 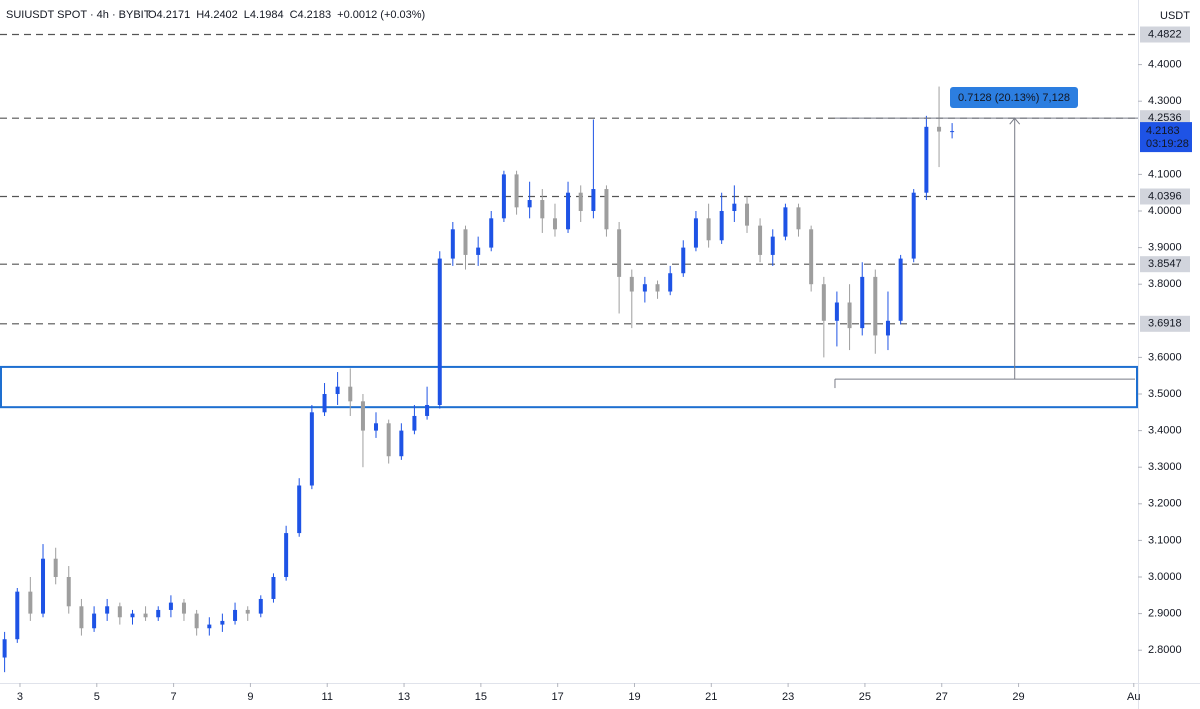 I want to click on x-tick-label: 21, so click(x=711, y=697).